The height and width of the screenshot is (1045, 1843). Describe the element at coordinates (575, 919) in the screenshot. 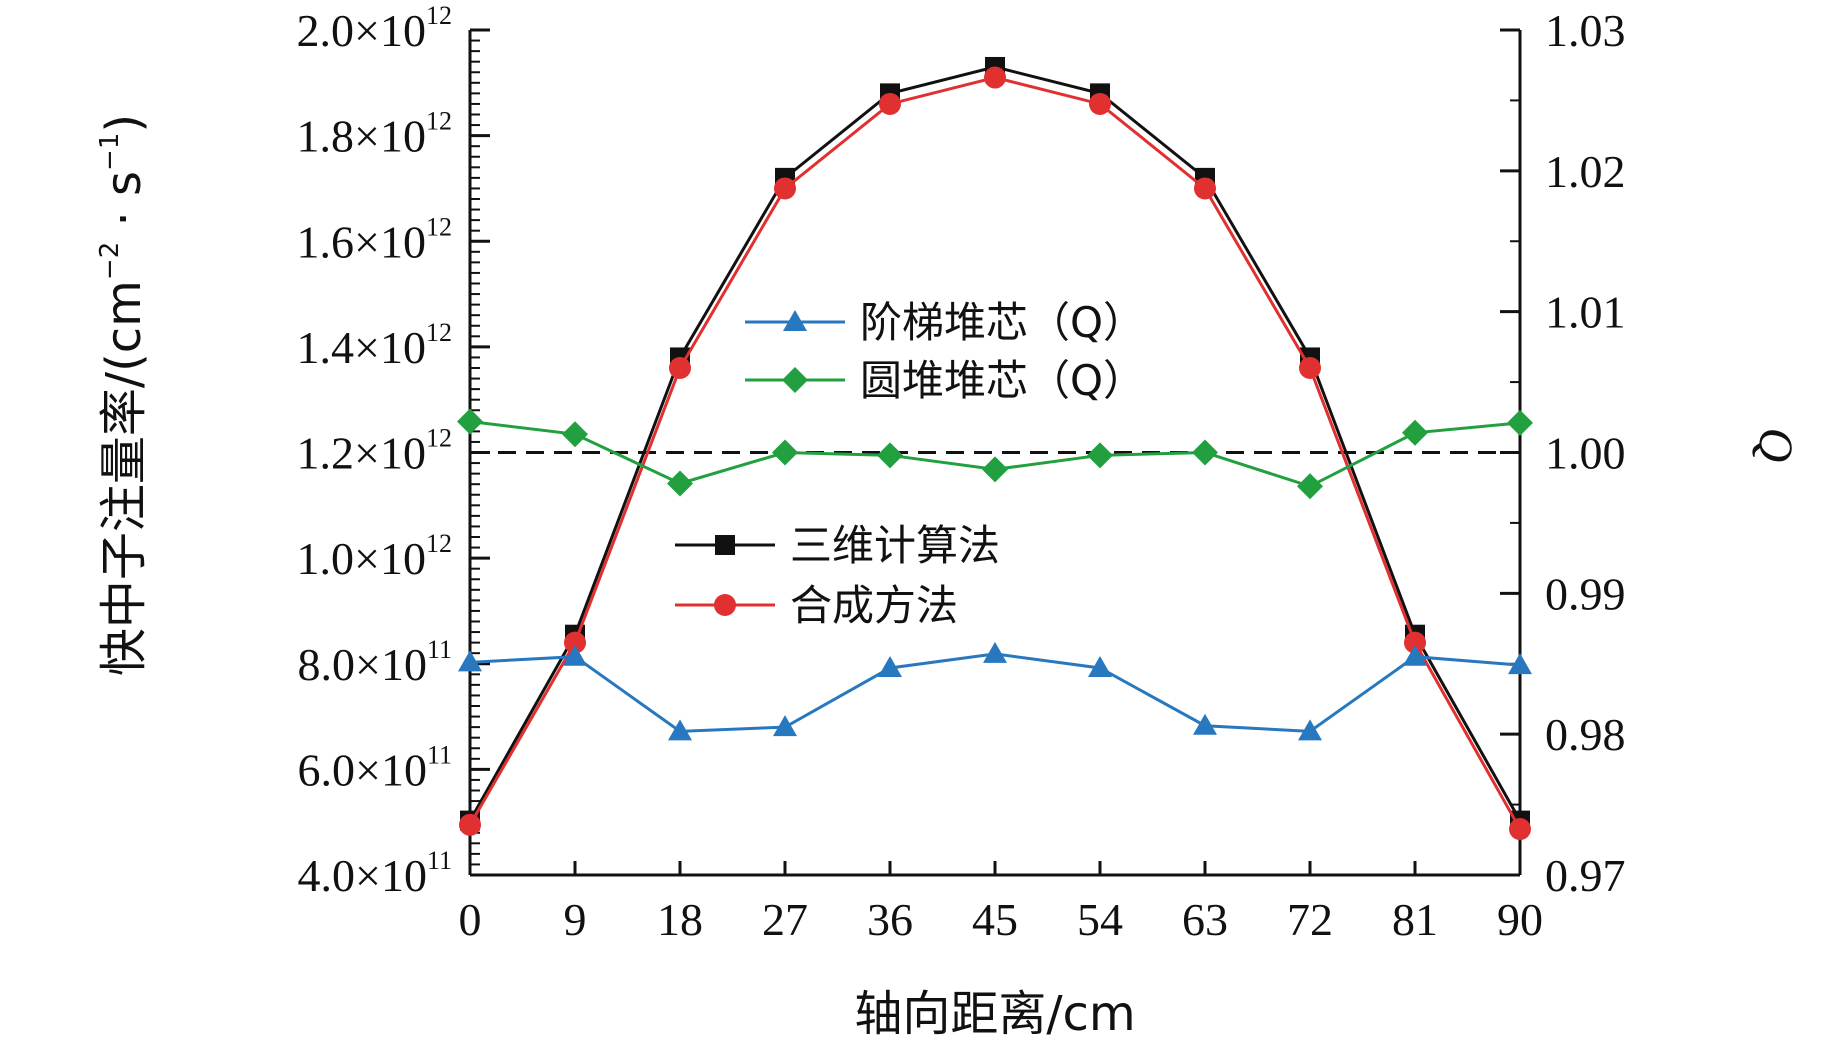

I see `x-tick-label: 9` at that location.